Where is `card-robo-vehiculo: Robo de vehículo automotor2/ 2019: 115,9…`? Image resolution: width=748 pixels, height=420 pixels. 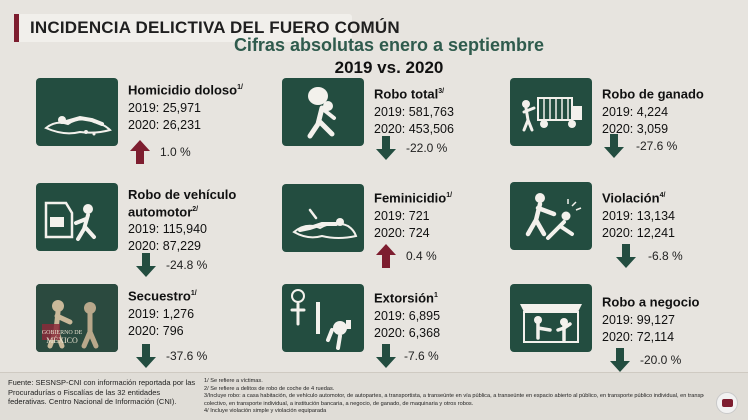 card-robo-vehiculo: Robo de vehículo automotor2/ 2019: 115,9… is located at coordinates (156, 230).